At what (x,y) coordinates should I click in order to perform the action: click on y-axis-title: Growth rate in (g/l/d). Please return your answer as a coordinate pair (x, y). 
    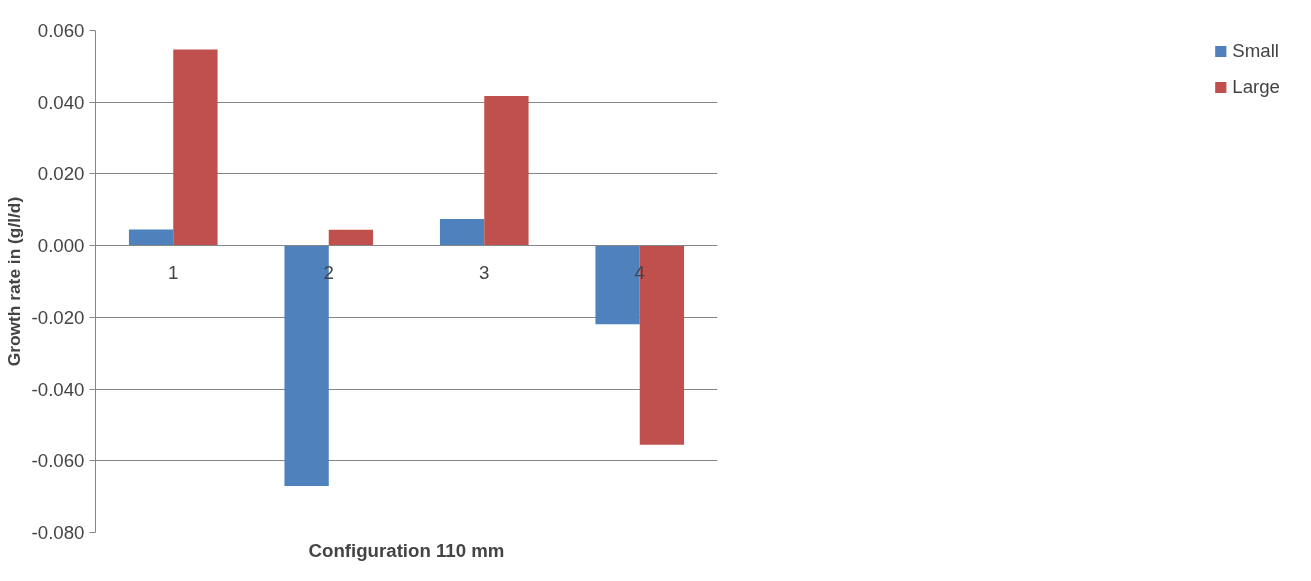
    Looking at the image, I should click on (13, 281).